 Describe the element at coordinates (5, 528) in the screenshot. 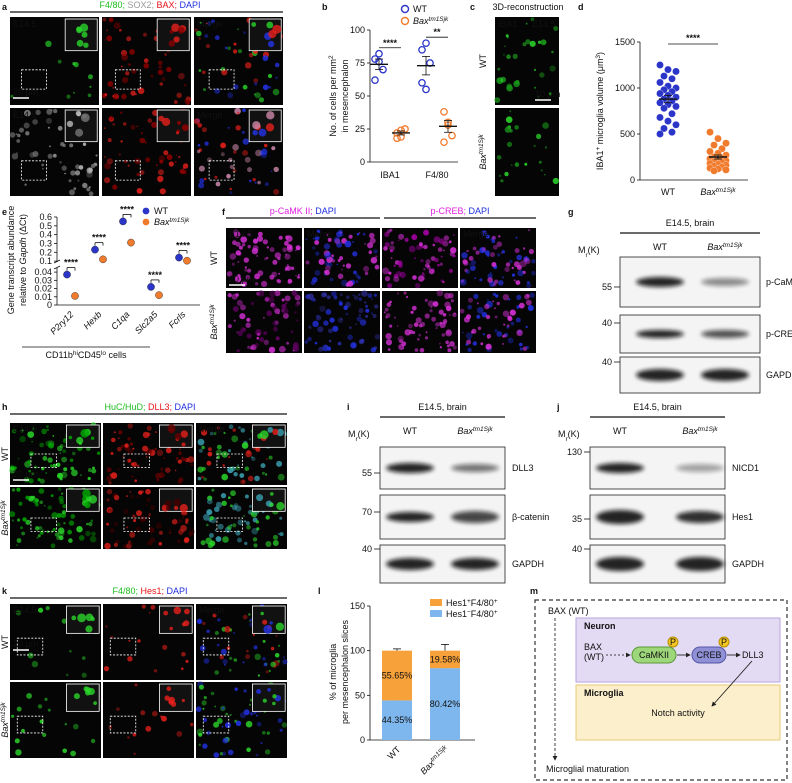

I see `text-segment: Bax` at that location.